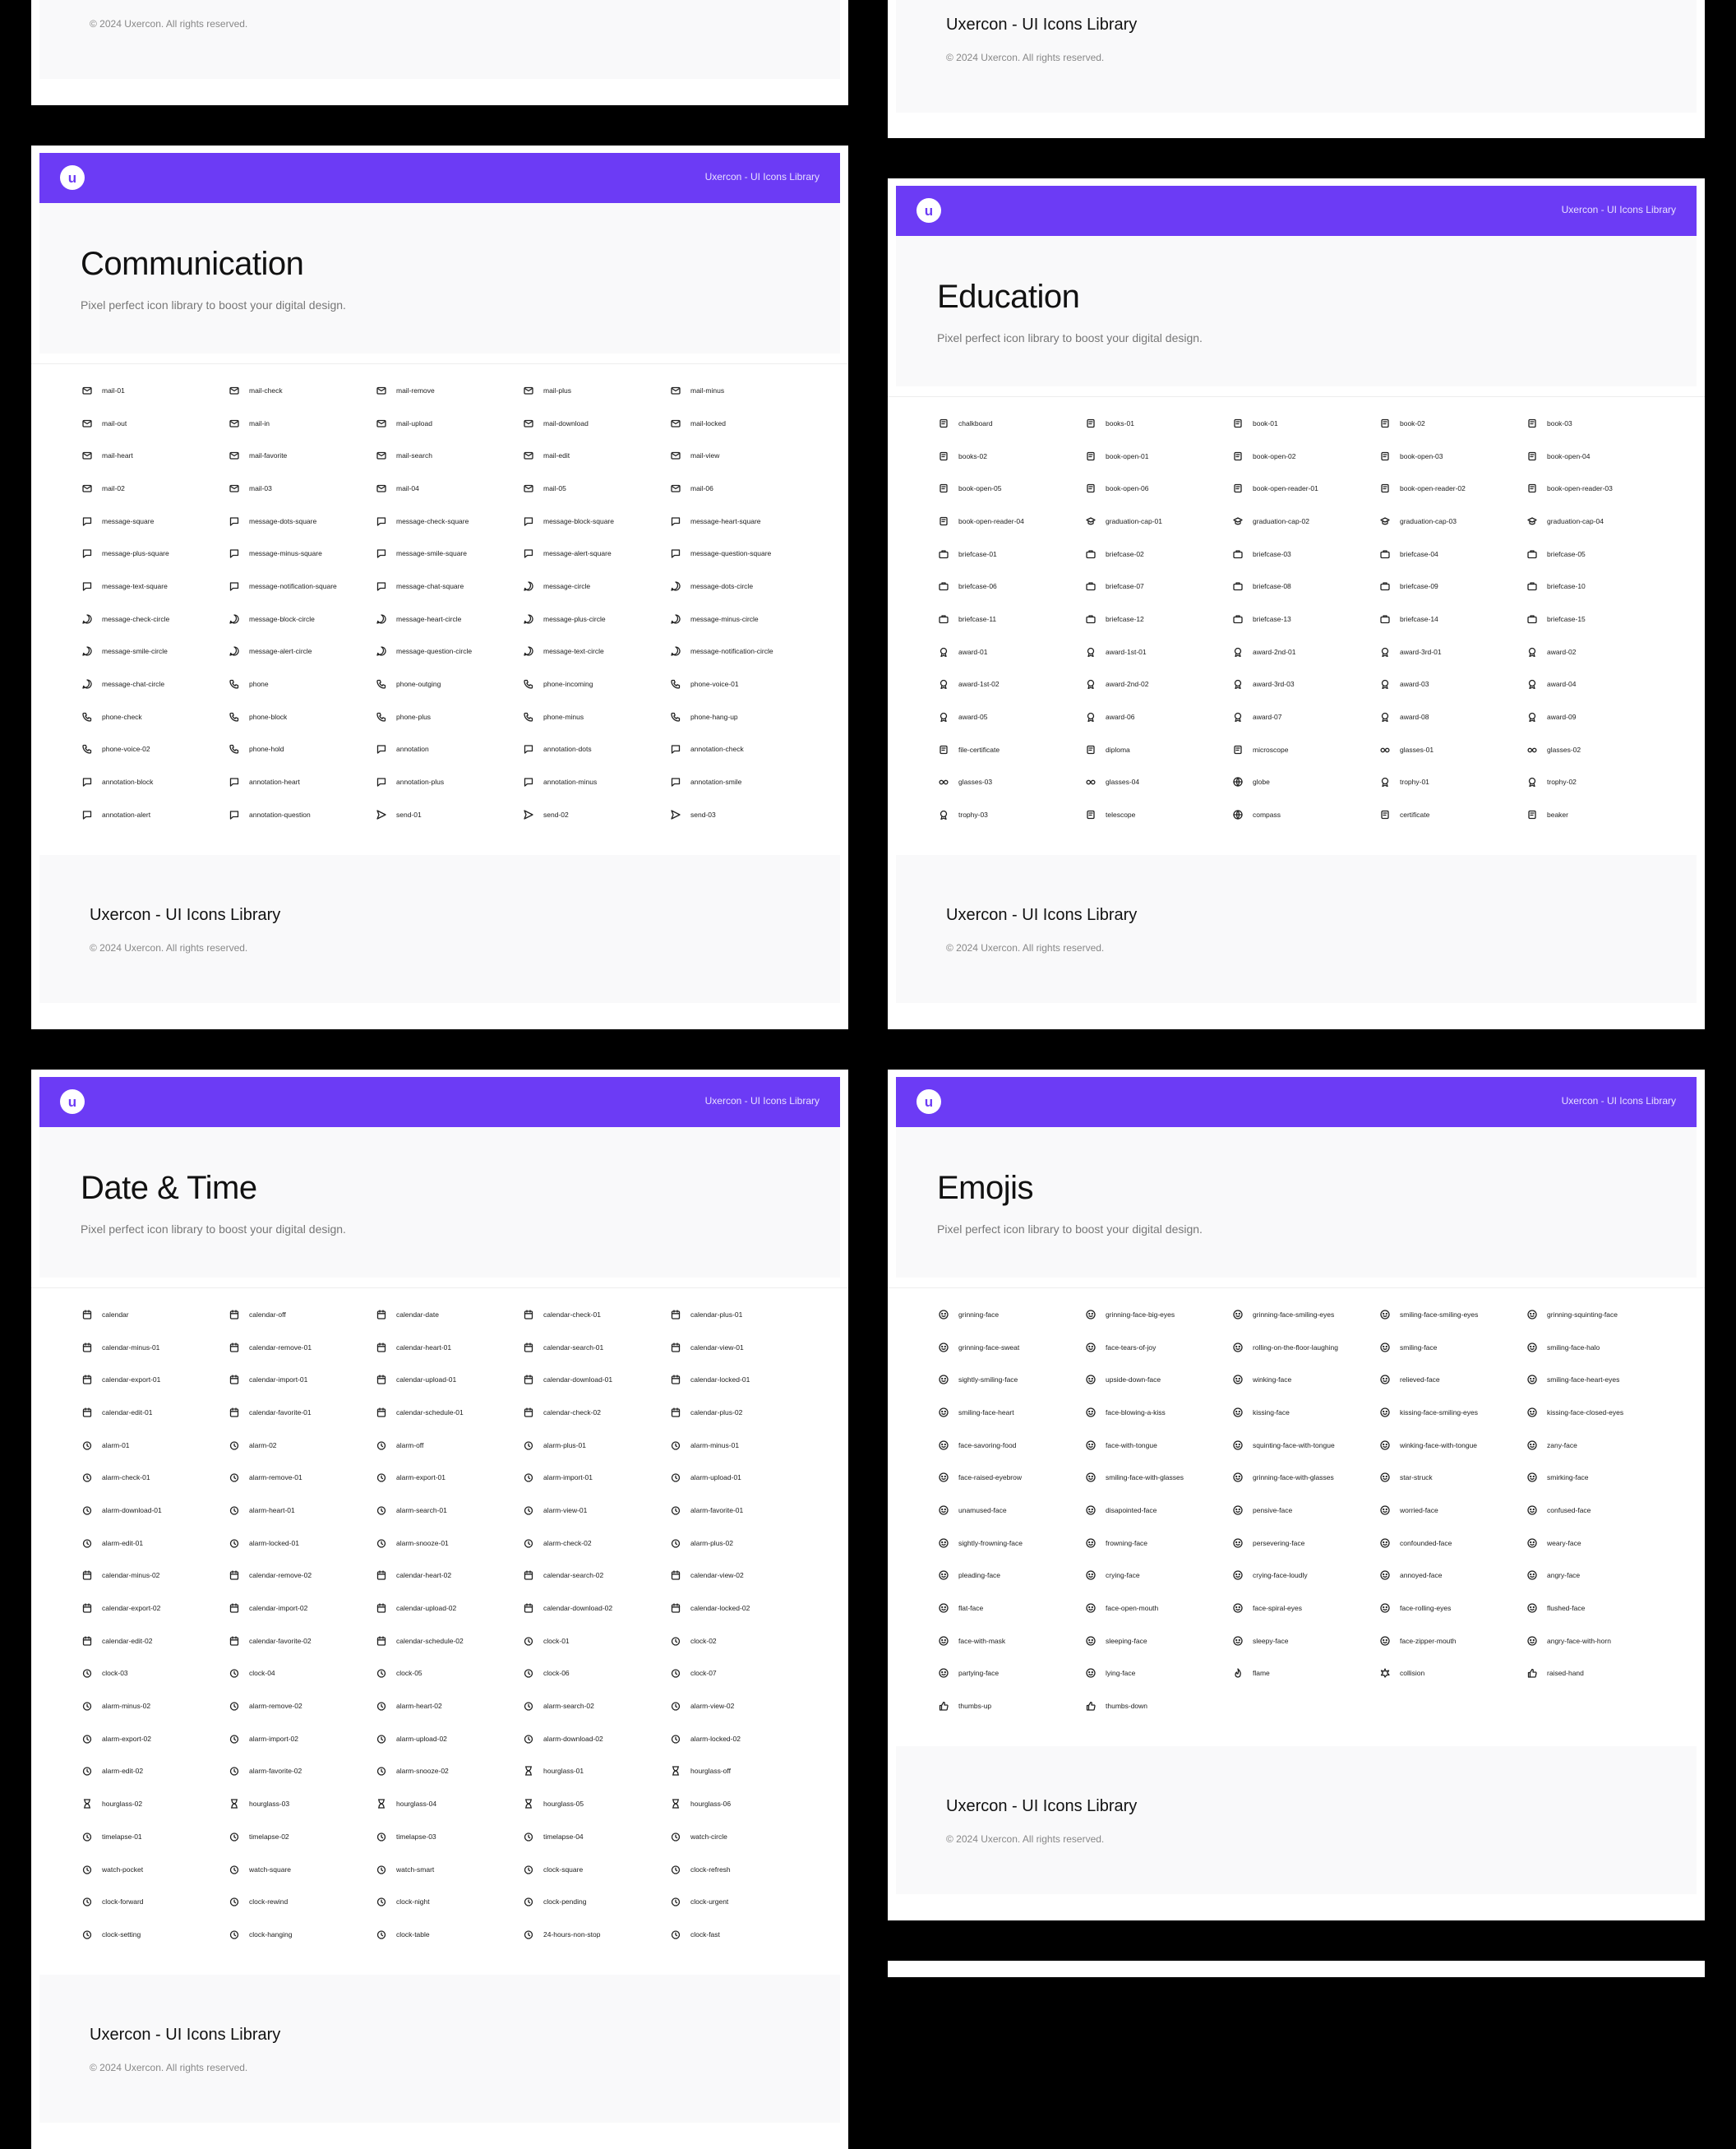  What do you see at coordinates (302, 814) in the screenshot?
I see `icon-item-annotation-question: annotation-question` at bounding box center [302, 814].